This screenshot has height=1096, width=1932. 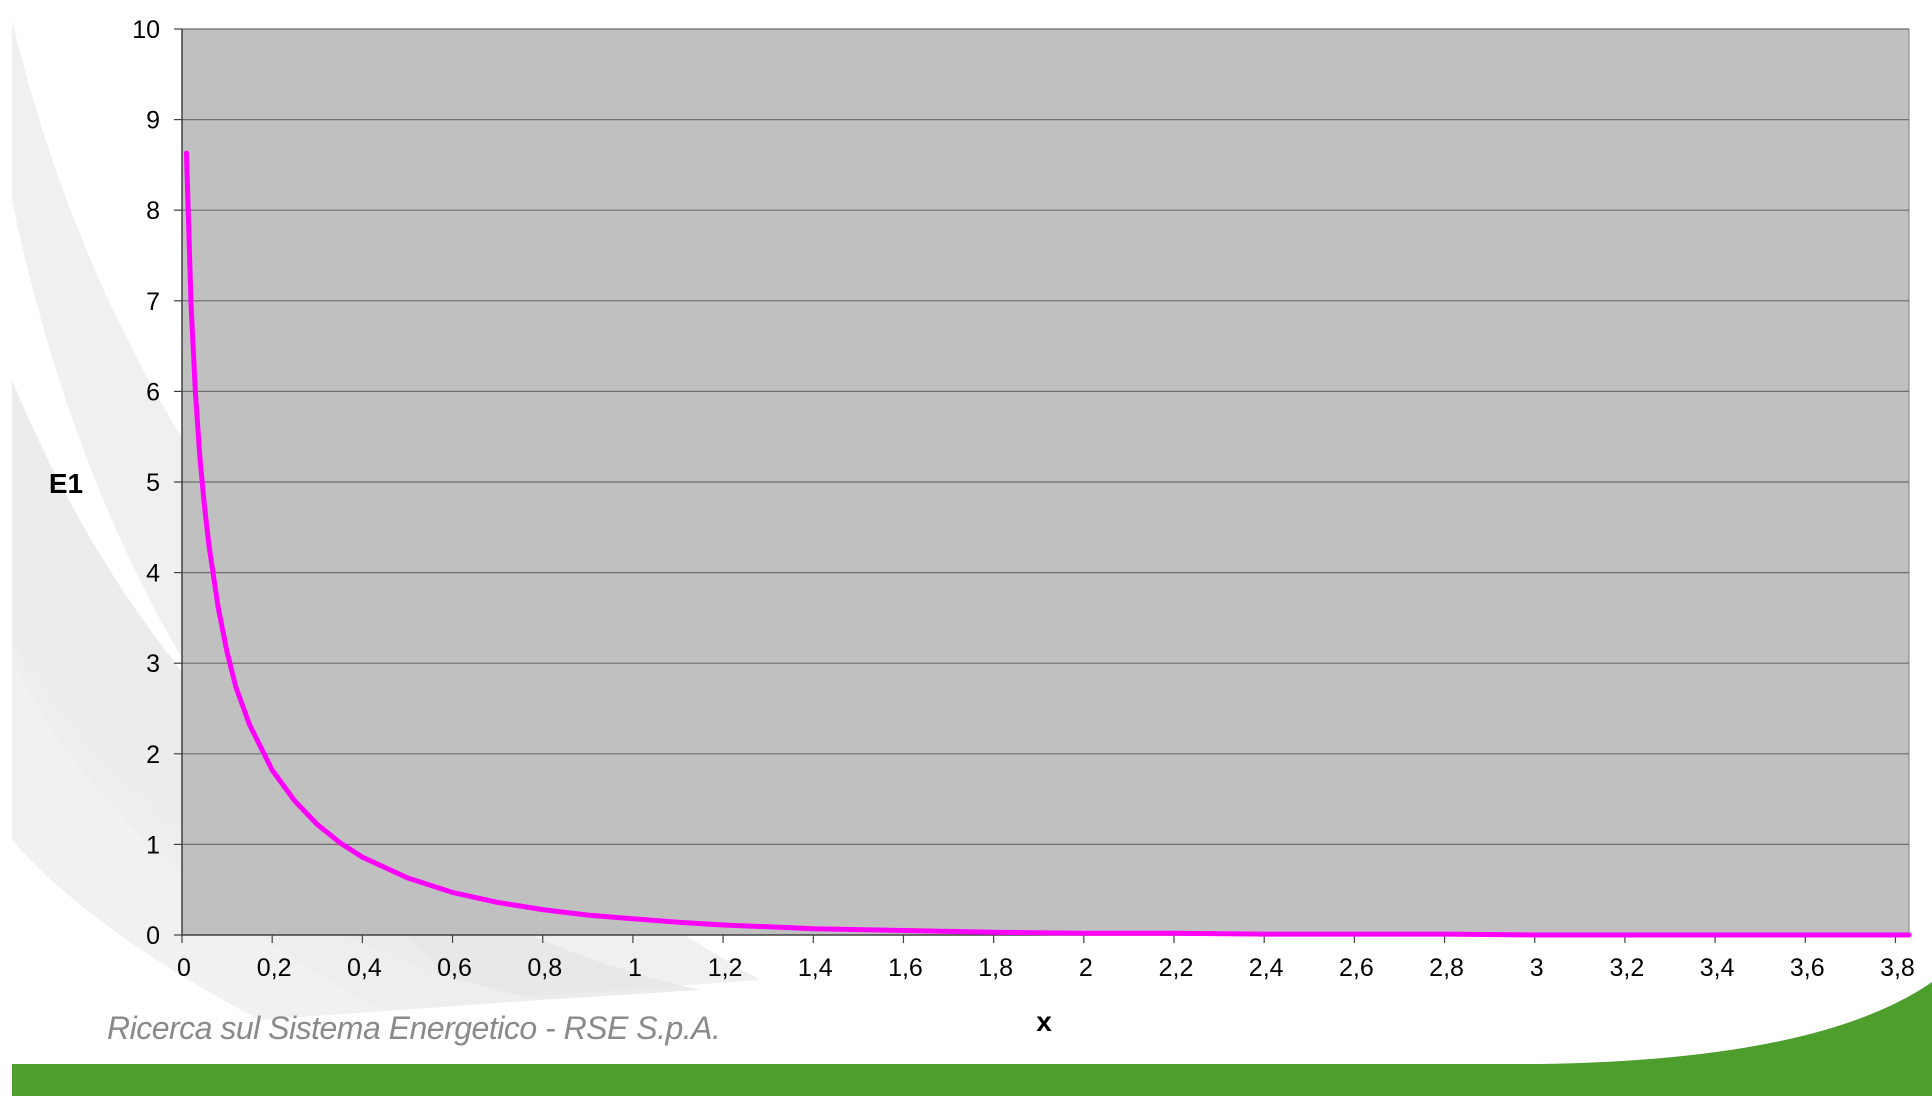 I want to click on y-tick-label: 2, so click(x=153, y=755).